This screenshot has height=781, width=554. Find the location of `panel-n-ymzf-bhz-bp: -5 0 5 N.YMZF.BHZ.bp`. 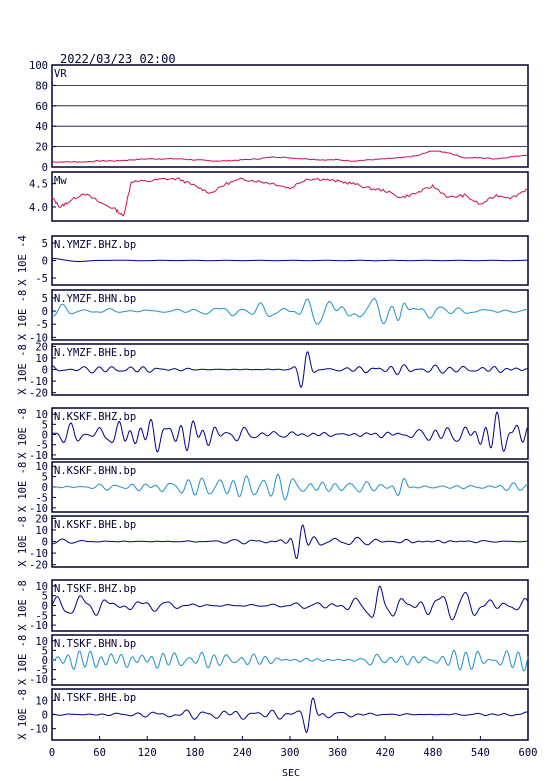

panel-n-ymzf-bhz-bp: -5 0 5 N.YMZF.BHZ.bp is located at coordinates (282, 260).